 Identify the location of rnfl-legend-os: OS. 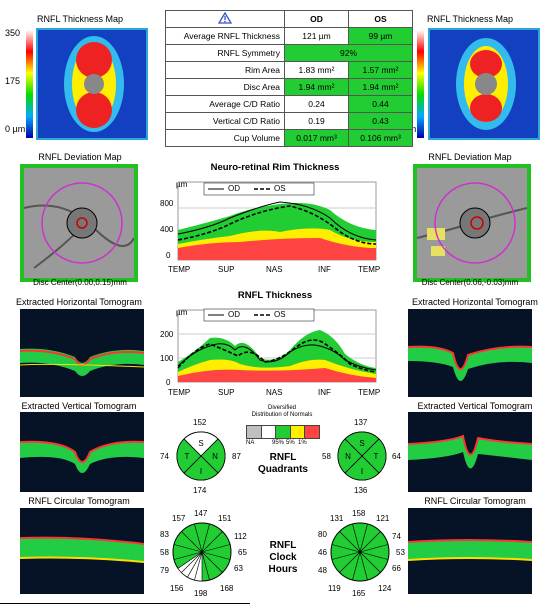
(280, 314).